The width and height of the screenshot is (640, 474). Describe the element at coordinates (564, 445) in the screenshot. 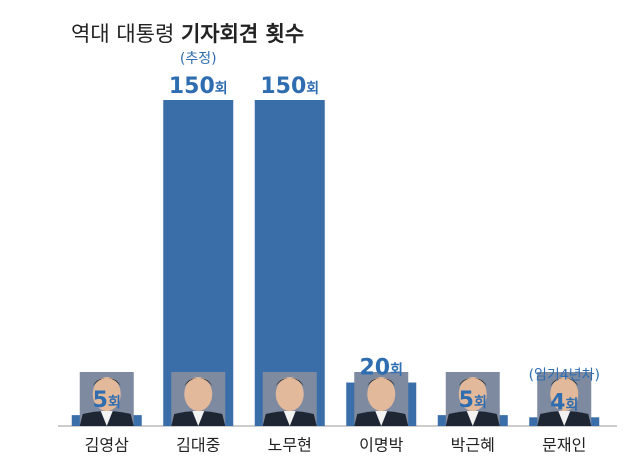

I see `category-label: 문재인` at that location.